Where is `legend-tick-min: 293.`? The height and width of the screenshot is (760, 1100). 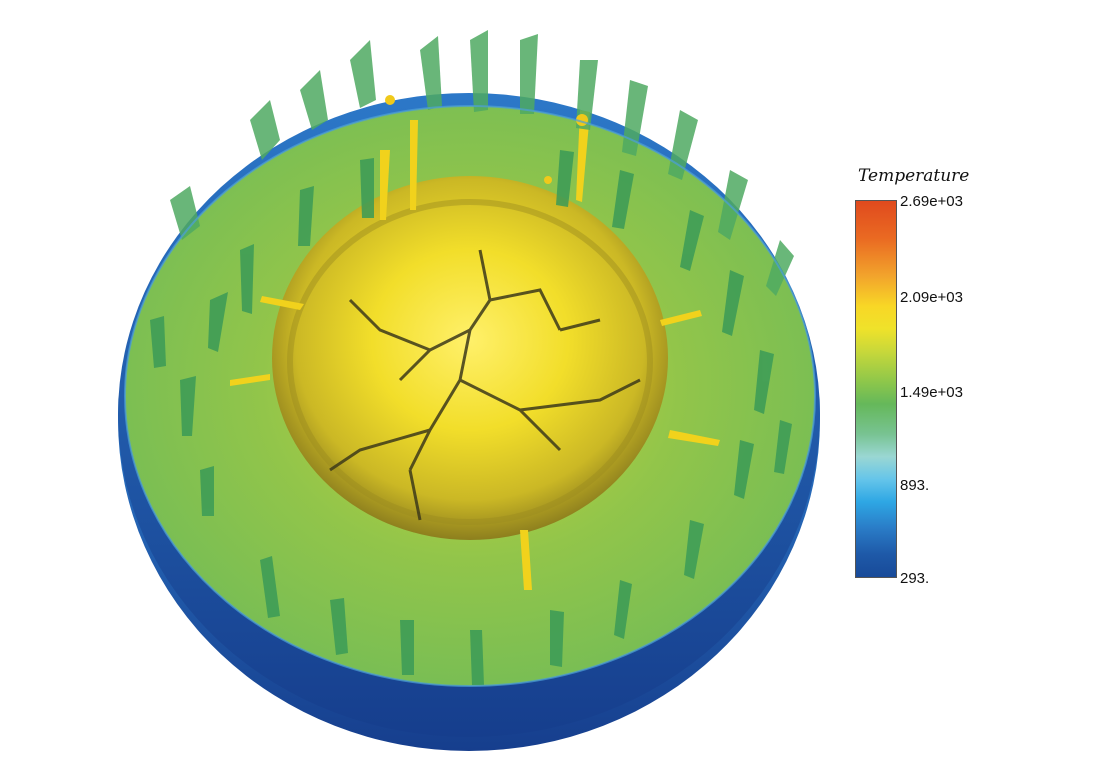
legend-tick-min: 293. is located at coordinates (915, 578).